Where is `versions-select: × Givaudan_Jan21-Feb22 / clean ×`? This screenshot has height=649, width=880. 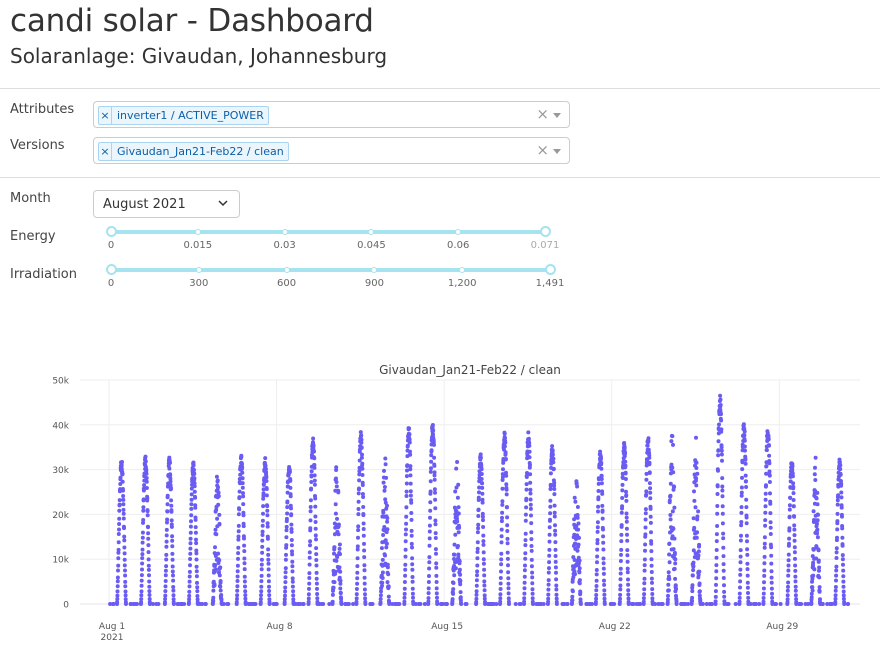
versions-select: × Givaudan_Jan21-Feb22 / clean × is located at coordinates (331, 150).